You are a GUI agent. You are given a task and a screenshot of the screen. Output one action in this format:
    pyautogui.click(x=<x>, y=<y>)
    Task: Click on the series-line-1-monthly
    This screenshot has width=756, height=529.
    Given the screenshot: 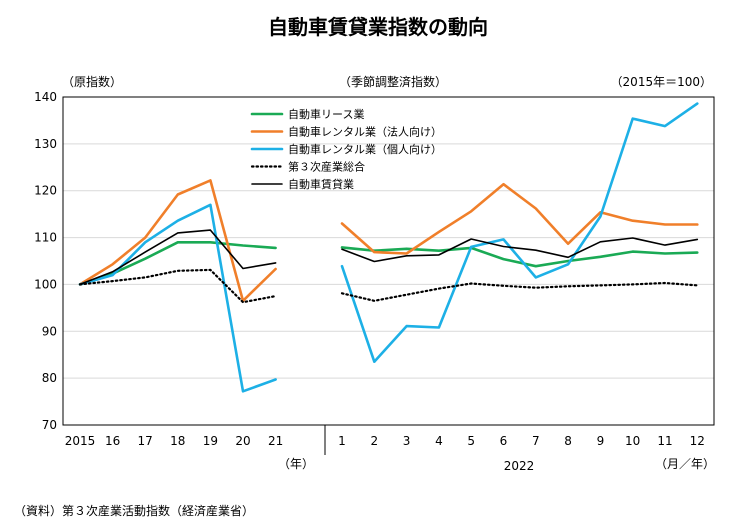 What is the action you would take?
    pyautogui.click(x=519, y=218)
    